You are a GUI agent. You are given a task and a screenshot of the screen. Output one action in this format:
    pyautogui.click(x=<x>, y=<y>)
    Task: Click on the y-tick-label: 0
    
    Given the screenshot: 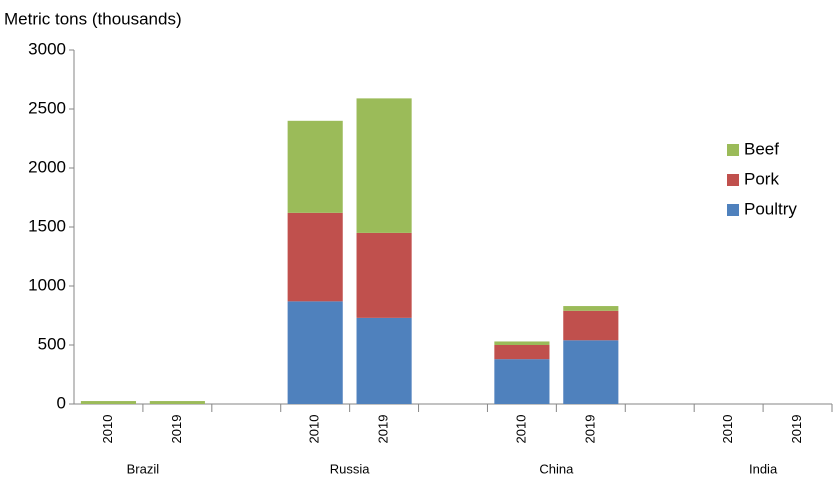 What is the action you would take?
    pyautogui.click(x=61, y=402)
    